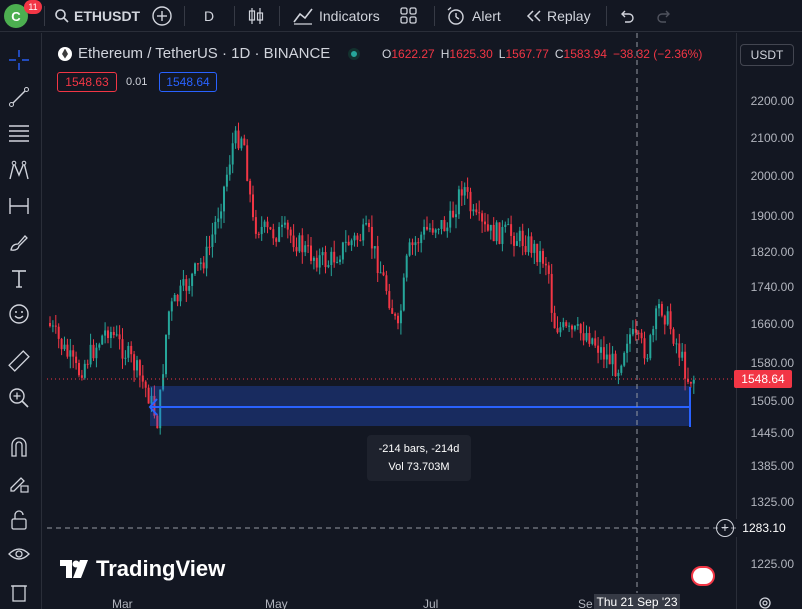 Image resolution: width=802 pixels, height=609 pixels. What do you see at coordinates (19, 361) in the screenshot?
I see `measure-tool` at bounding box center [19, 361].